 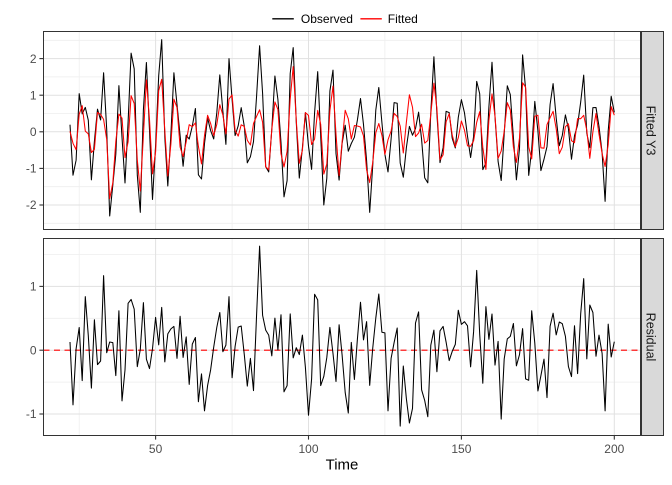 What do you see at coordinates (403, 19) in the screenshot?
I see `svg-text: Fitted` at bounding box center [403, 19].